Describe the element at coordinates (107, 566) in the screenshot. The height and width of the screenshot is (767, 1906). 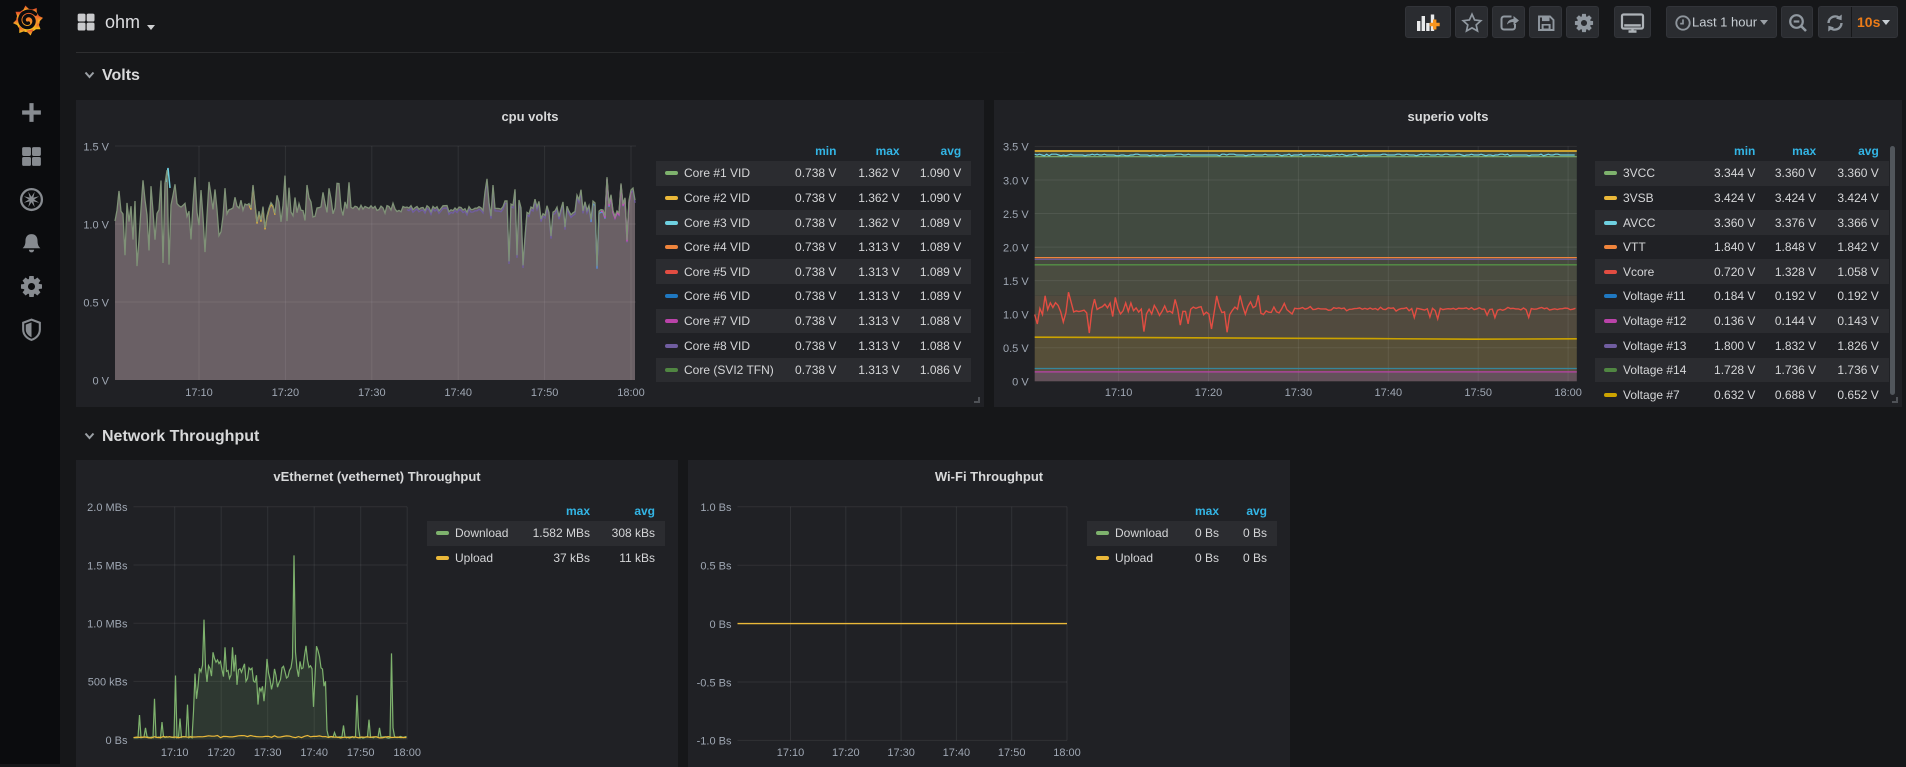
I see `svg-text: 1.5 MBs` at that location.